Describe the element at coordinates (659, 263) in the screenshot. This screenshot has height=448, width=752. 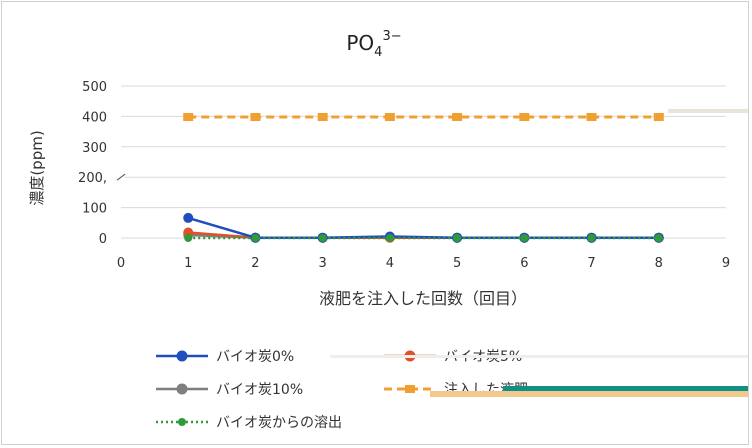
I see `x-tick-8: 8` at that location.